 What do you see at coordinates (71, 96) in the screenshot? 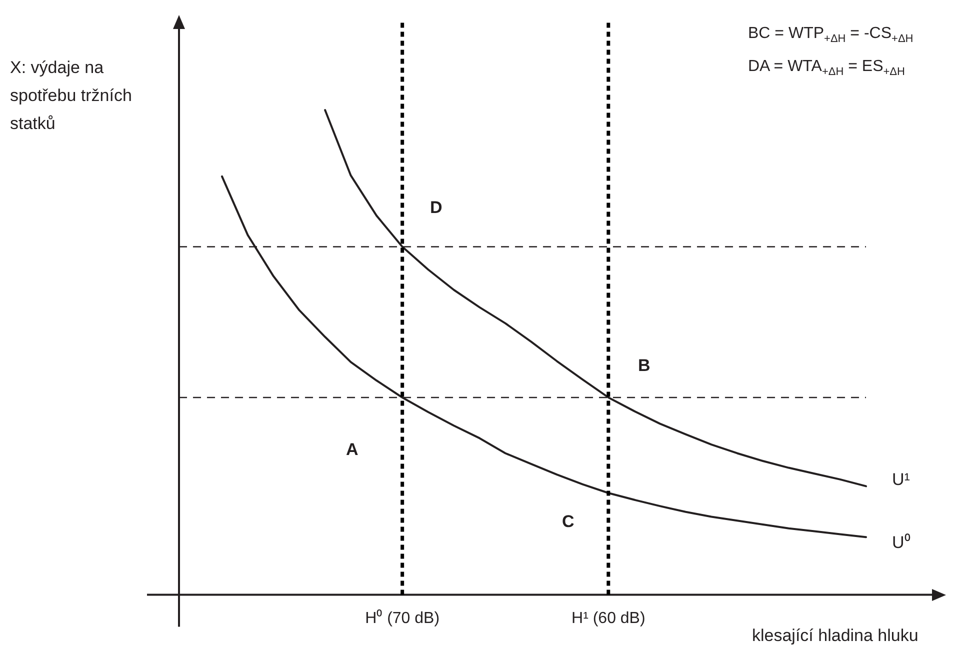
I see `y-axis-title: X: výdaje na spotřebu tržních statků` at bounding box center [71, 96].